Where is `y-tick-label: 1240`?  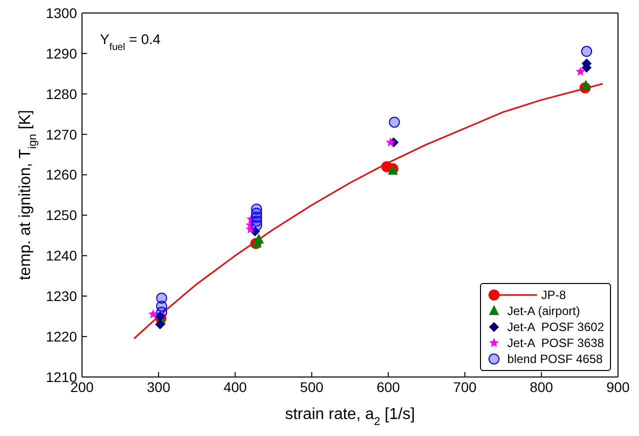
y-tick-label: 1240 is located at coordinates (62, 256).